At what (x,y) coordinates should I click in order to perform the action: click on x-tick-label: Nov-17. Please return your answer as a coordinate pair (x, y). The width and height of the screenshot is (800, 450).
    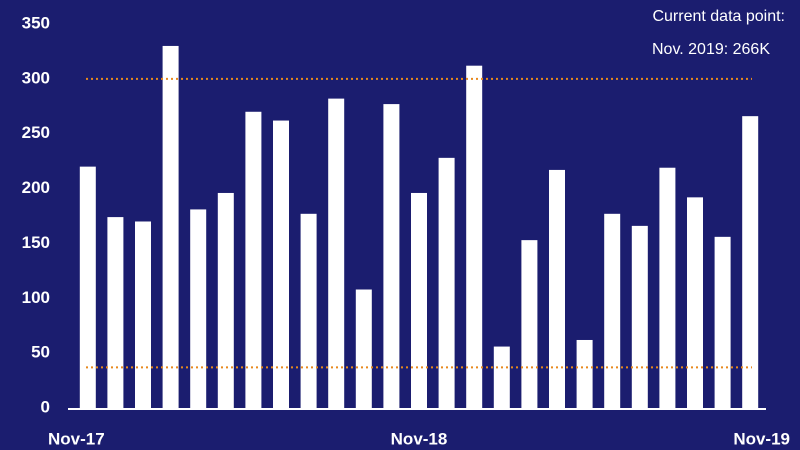
    Looking at the image, I should click on (76, 438).